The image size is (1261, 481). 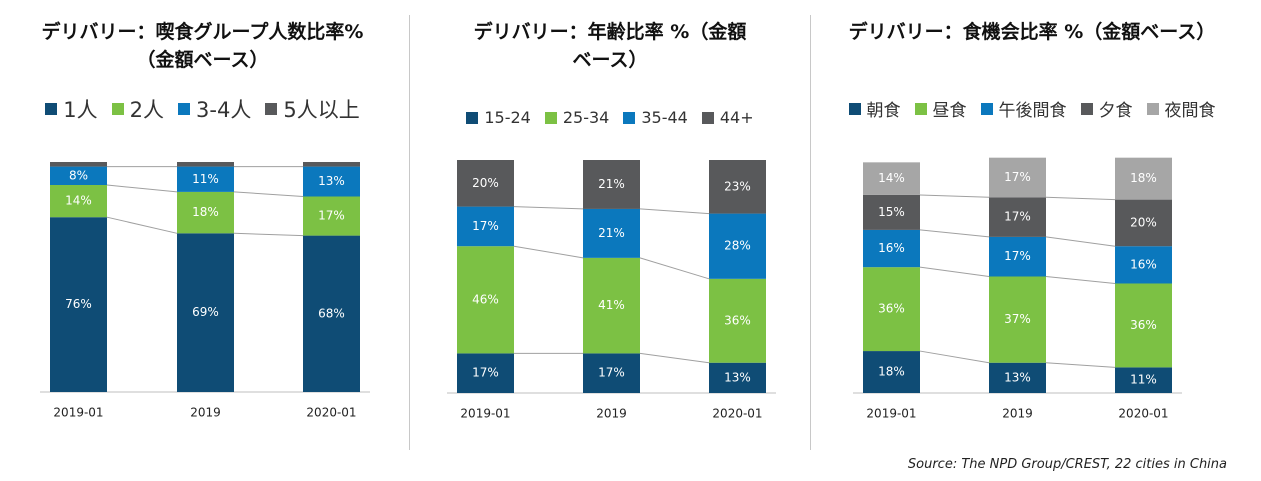 I want to click on value-label: 15%, so click(x=891, y=212).